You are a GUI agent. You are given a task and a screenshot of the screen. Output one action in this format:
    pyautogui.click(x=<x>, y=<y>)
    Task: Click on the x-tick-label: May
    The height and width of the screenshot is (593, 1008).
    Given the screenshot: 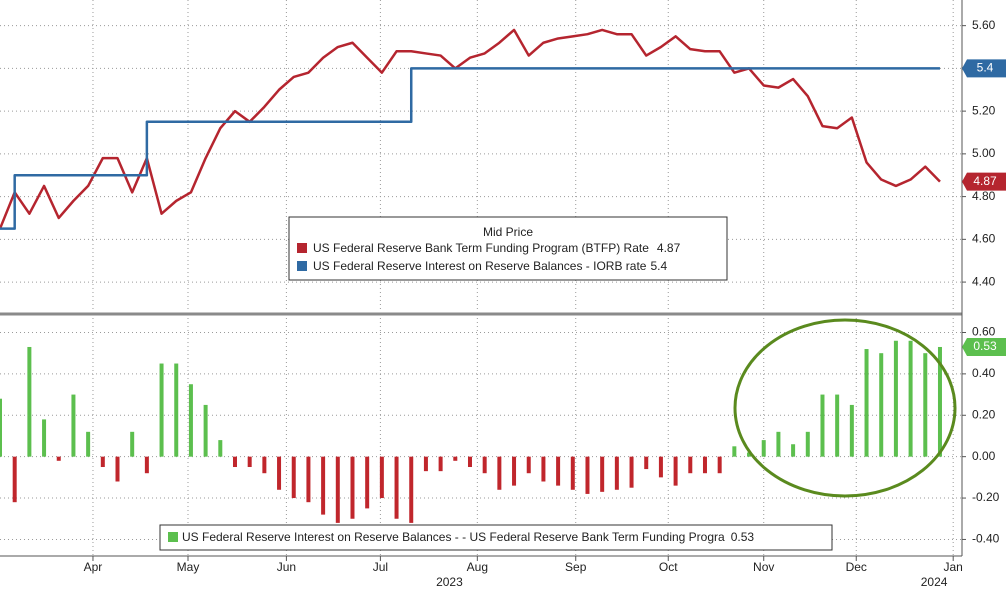 What is the action you would take?
    pyautogui.click(x=188, y=567)
    